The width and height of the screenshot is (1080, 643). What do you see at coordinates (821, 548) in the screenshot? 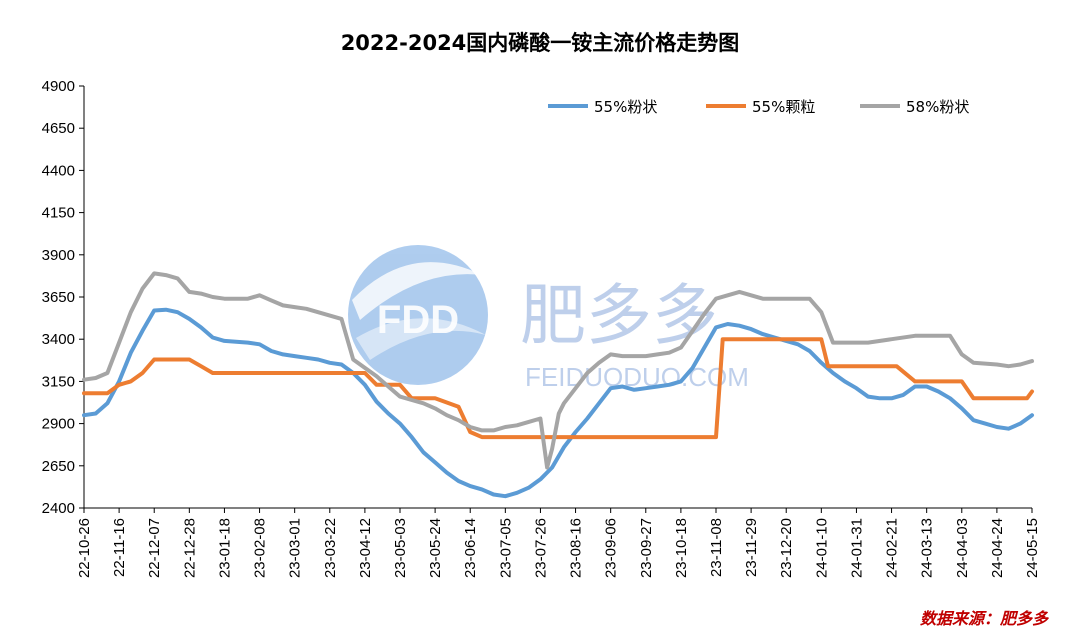
I see `x-tick-label: 24-01-10` at bounding box center [821, 548].